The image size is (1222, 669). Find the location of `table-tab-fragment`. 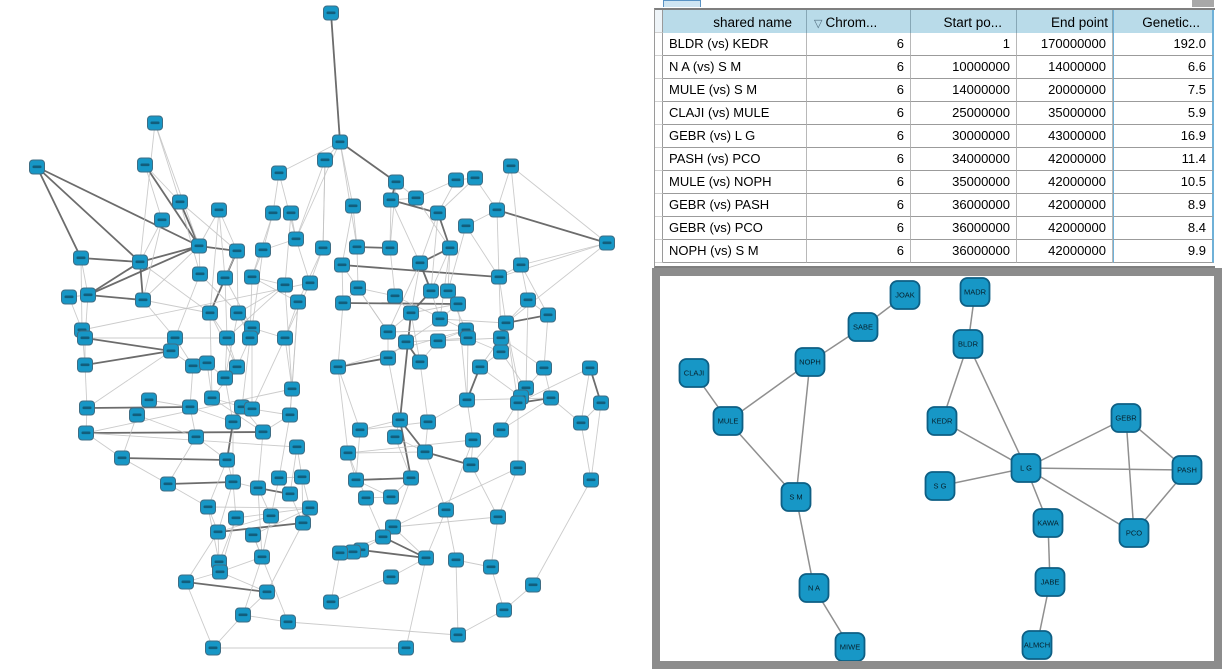

table-tab-fragment is located at coordinates (682, 3).